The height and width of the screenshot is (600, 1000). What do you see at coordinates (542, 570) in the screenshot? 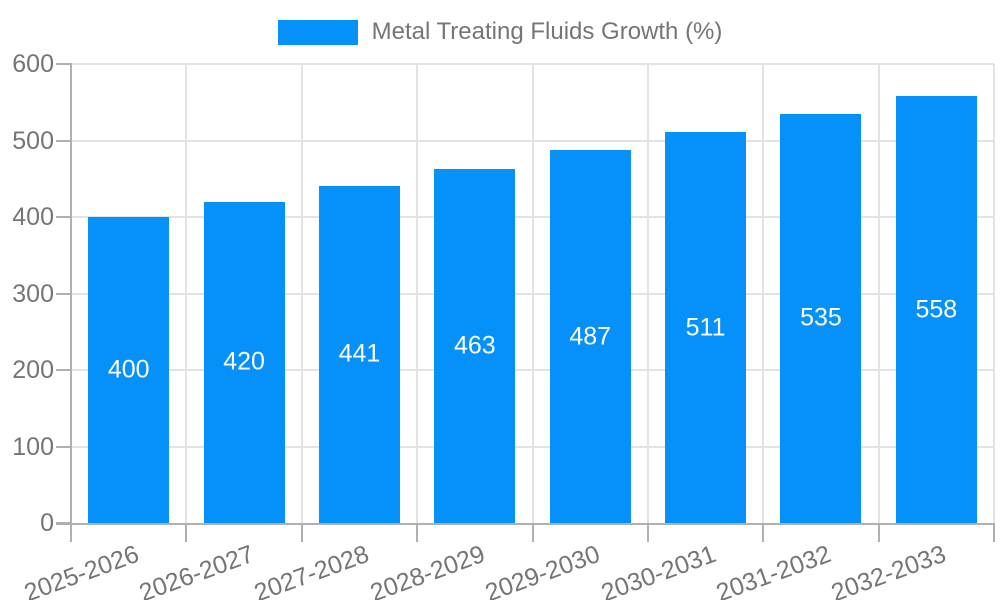
I see `x-axis-tick-label: 2029-2030` at bounding box center [542, 570].